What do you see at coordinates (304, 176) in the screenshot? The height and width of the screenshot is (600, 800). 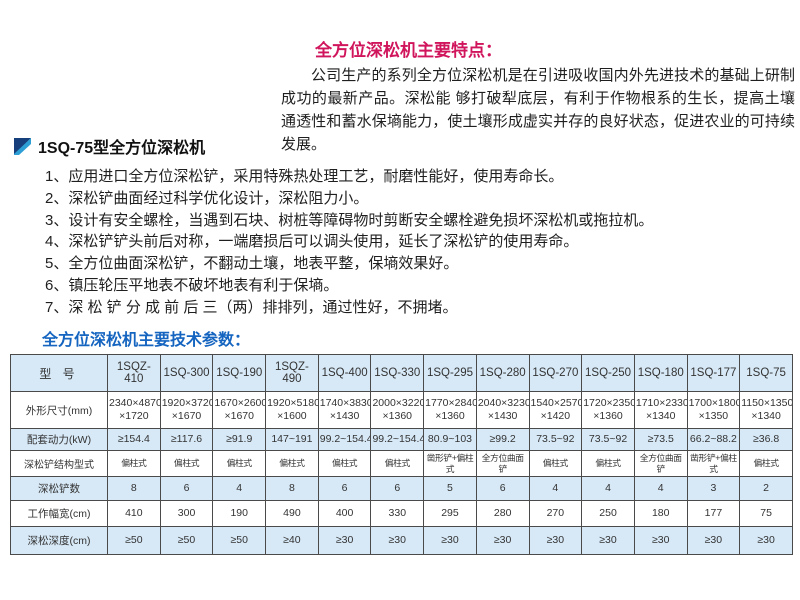 I see `feature-item: 1、应用进口全方位深松铲，采用特殊热处理工艺，耐磨性能好，使用寿命长。` at bounding box center [304, 176].